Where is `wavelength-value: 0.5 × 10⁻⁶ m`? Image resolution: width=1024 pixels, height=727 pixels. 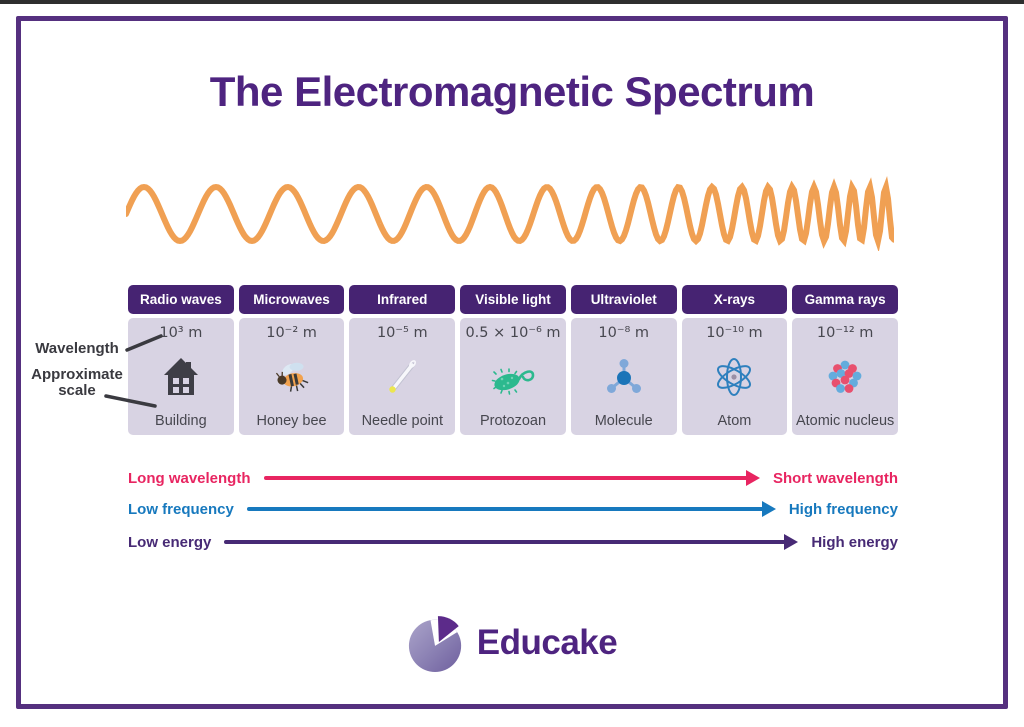 wavelength-value: 0.5 × 10⁻⁶ m is located at coordinates (513, 333).